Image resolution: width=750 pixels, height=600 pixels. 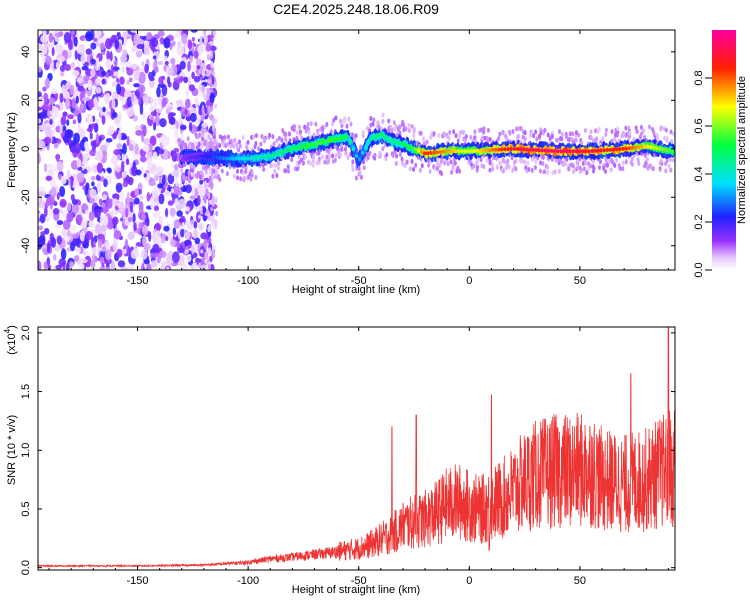 I want to click on y-tick-label: -40, so click(x=26, y=246).